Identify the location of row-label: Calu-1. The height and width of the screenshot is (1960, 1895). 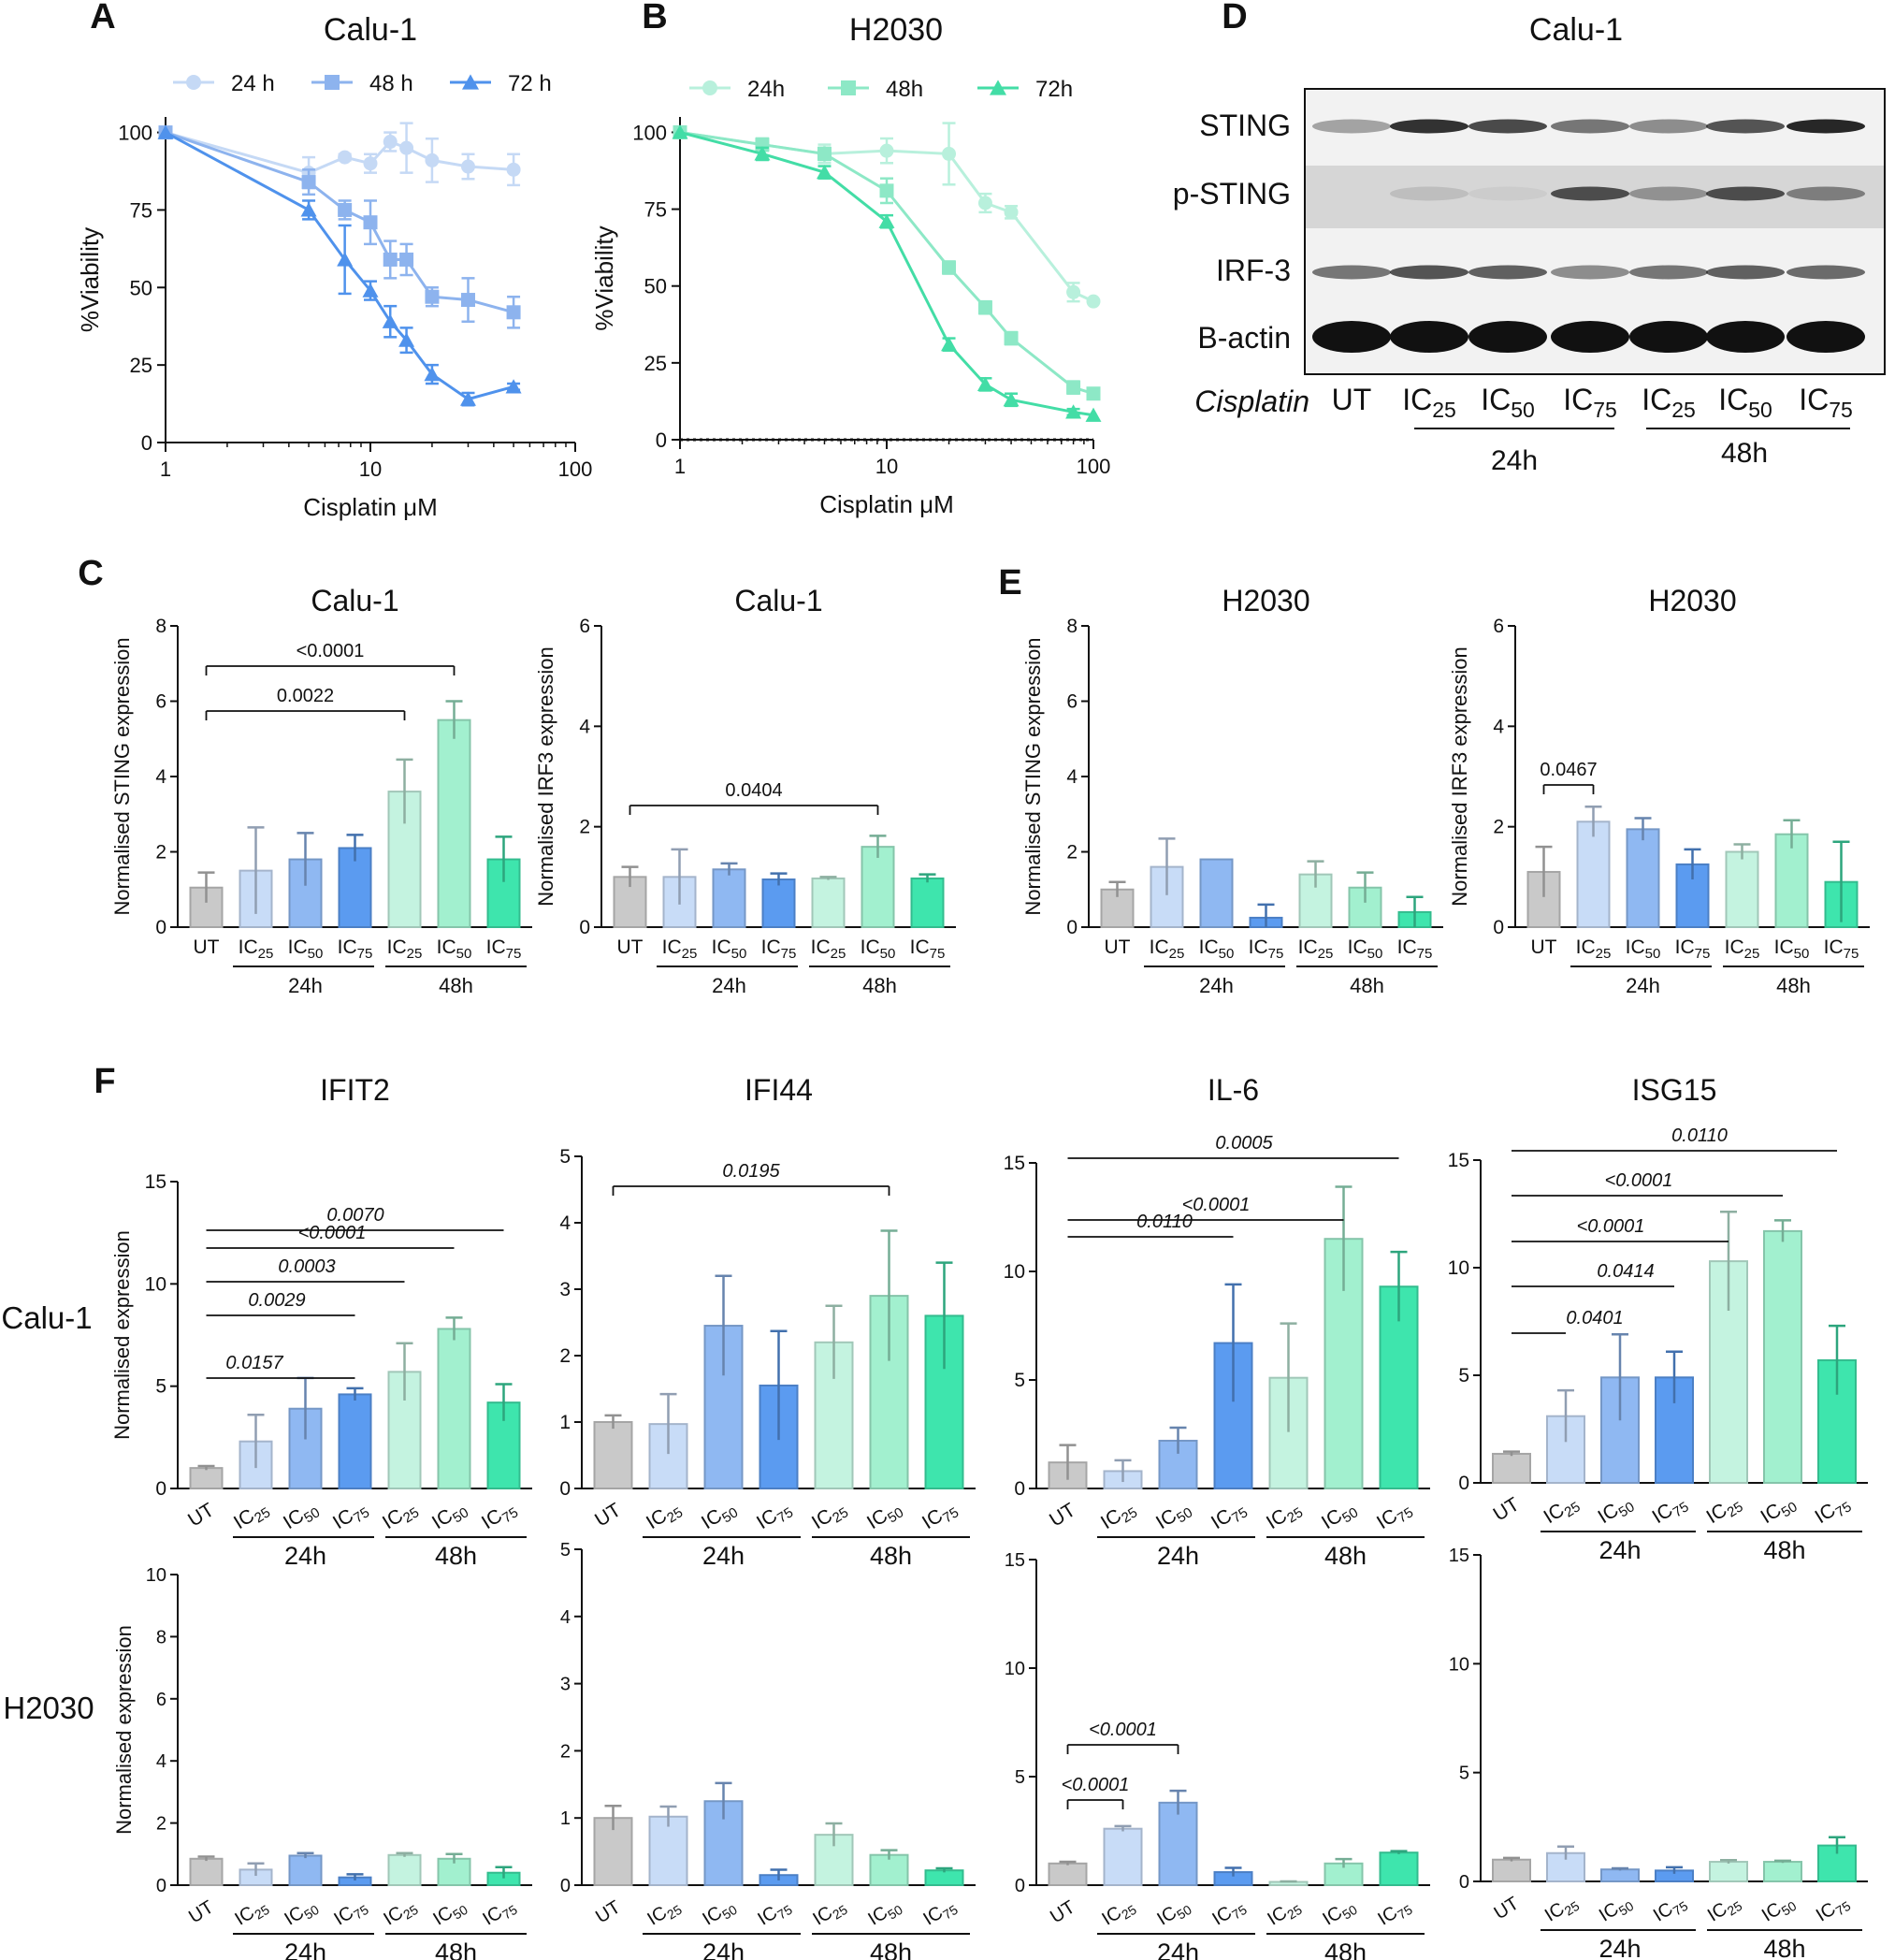
(47, 1318).